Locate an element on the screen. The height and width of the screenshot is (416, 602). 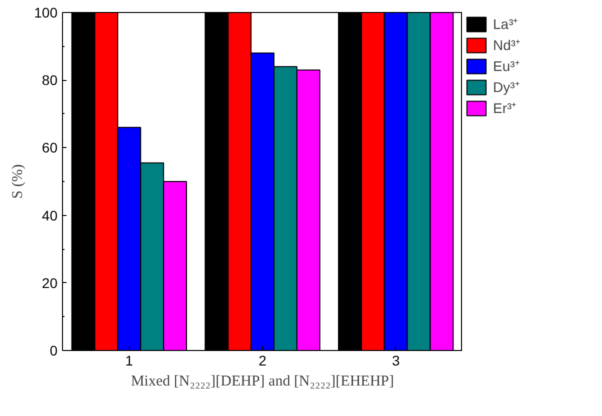
legend-label: Nd³⁺ is located at coordinates (507, 45).